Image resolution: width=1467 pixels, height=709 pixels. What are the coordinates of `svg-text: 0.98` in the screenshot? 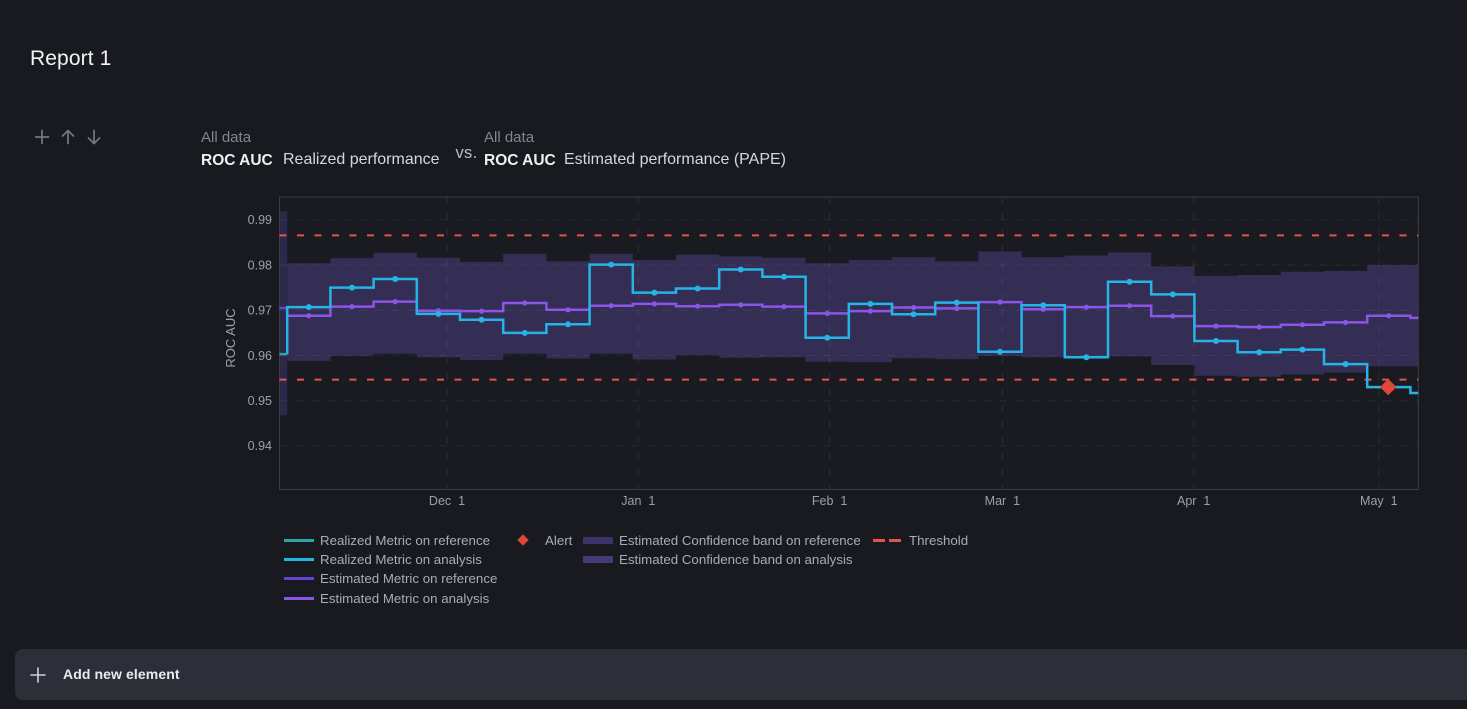 It's located at (260, 265).